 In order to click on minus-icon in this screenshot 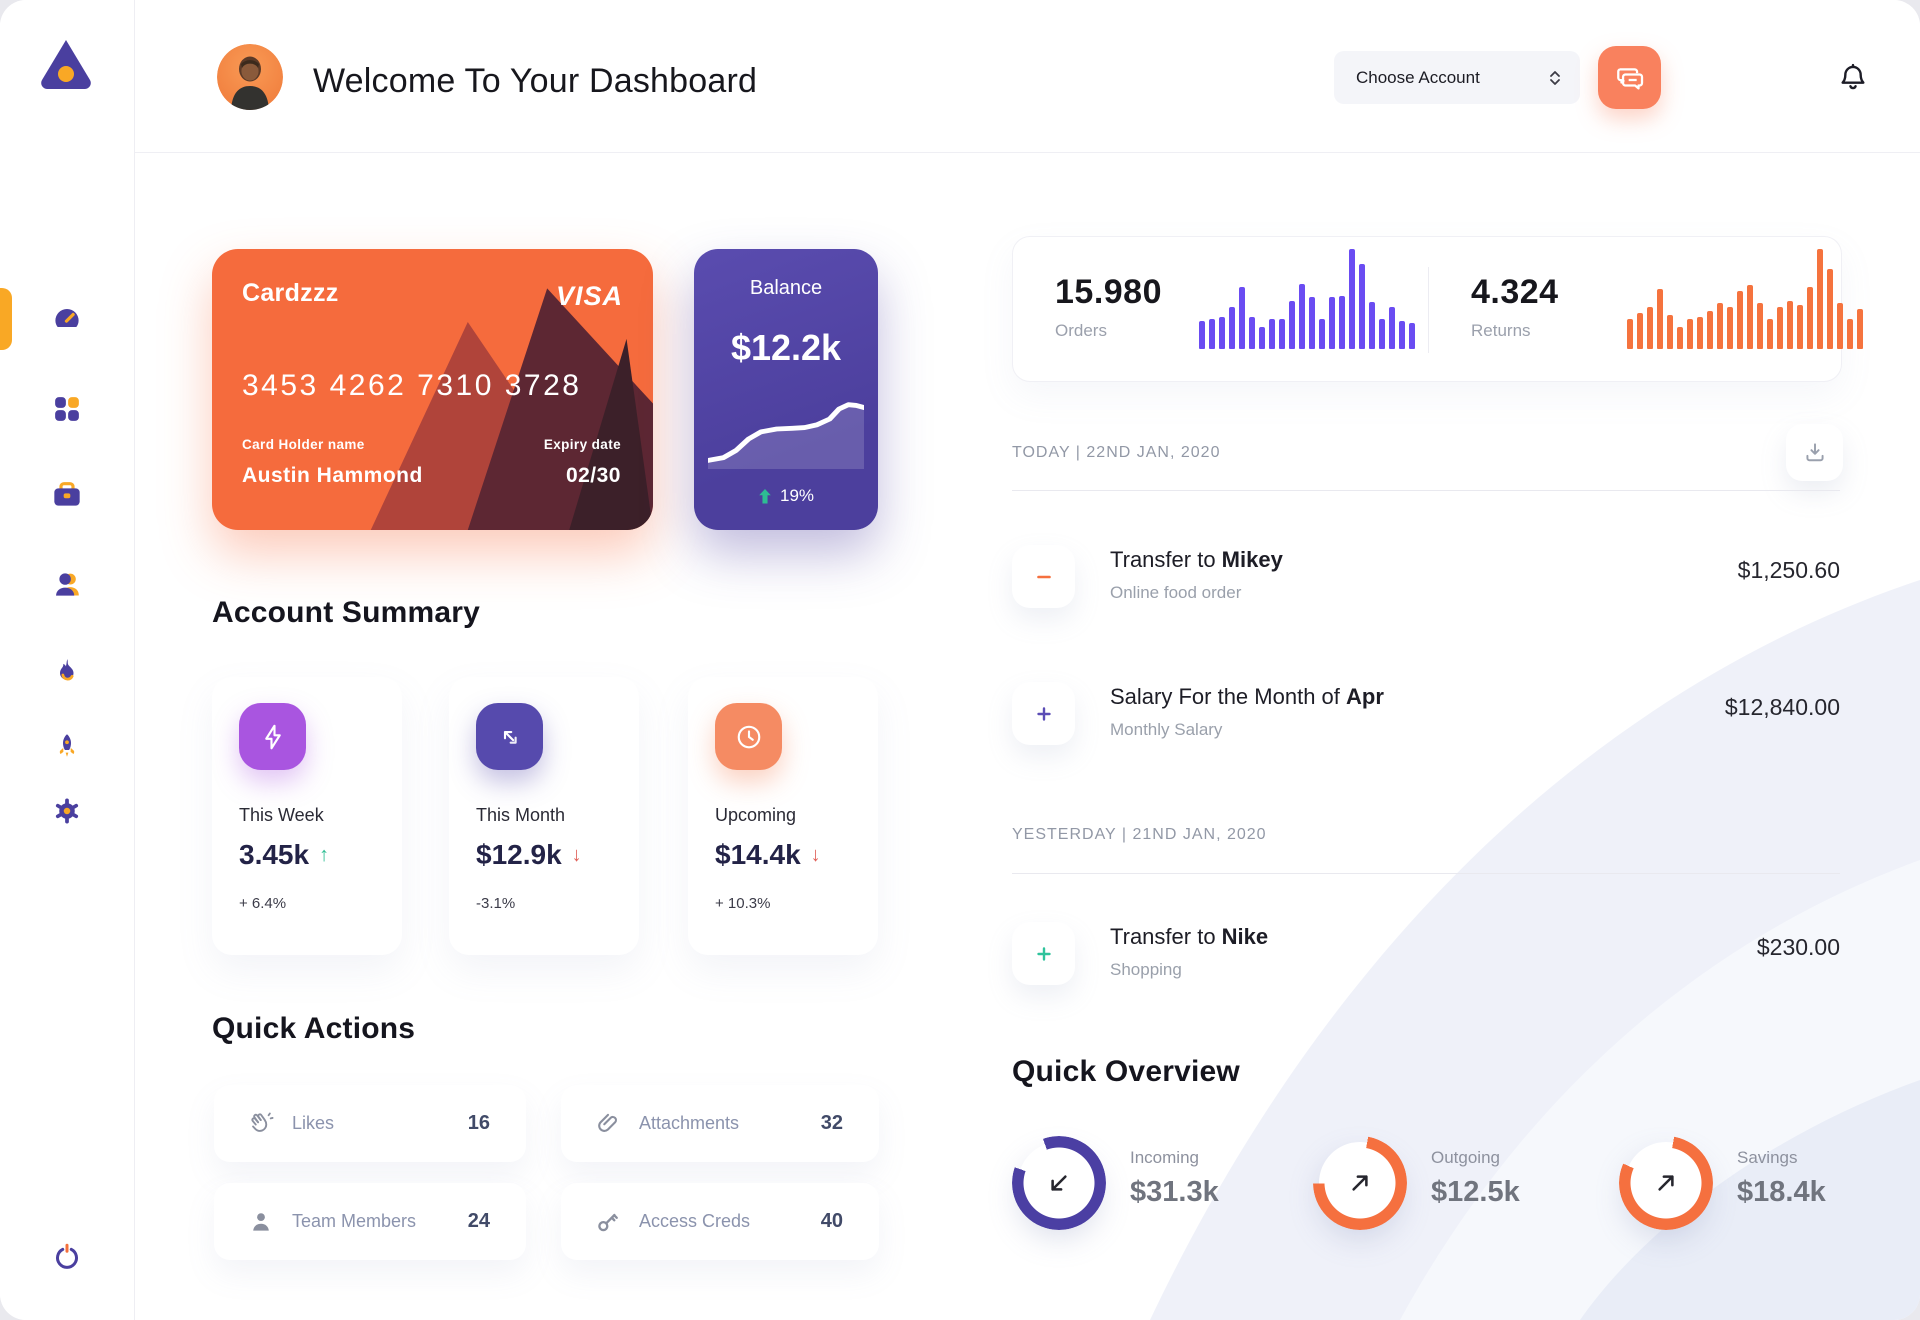, I will do `click(1043, 576)`.